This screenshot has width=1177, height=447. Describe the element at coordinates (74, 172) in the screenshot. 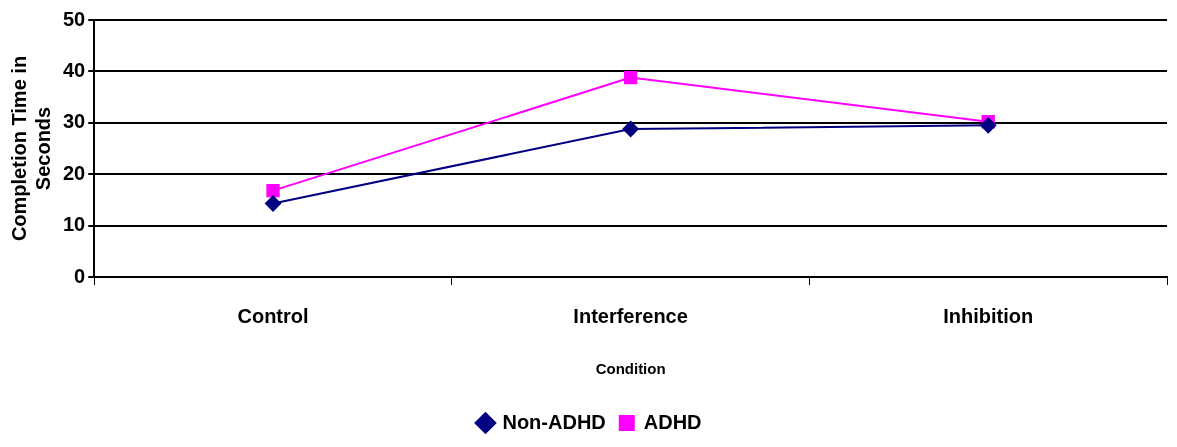

I see `y-tick-label: 20` at that location.